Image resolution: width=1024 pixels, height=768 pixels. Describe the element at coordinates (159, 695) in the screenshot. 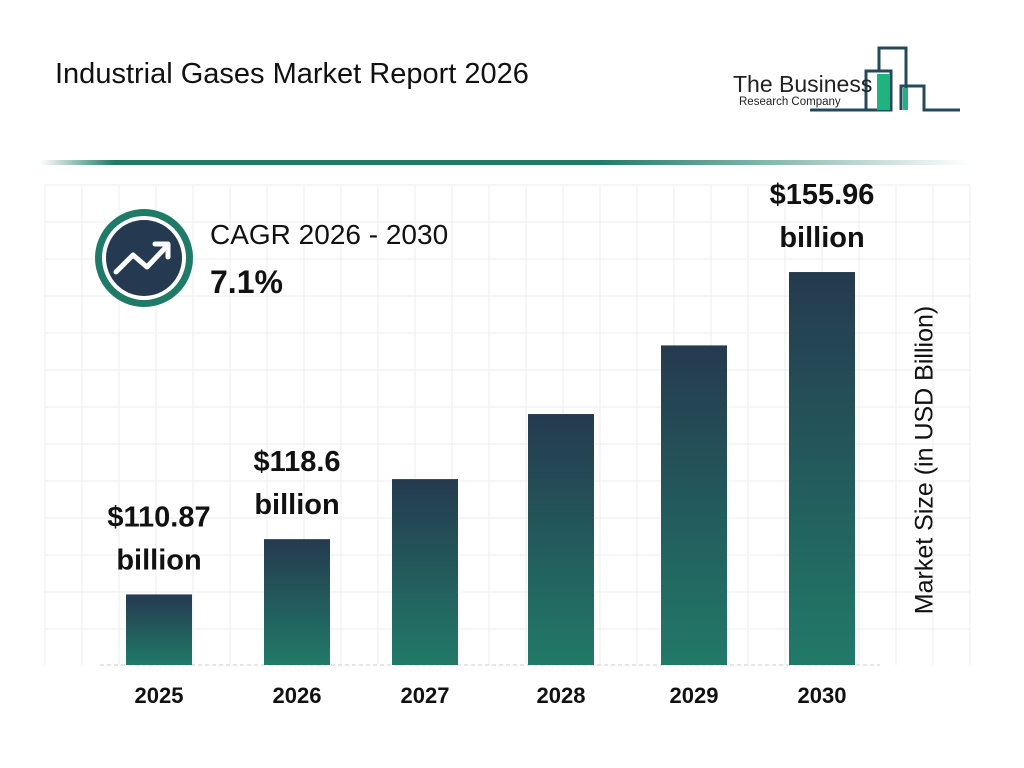

I see `x-tick-label: 2025` at that location.